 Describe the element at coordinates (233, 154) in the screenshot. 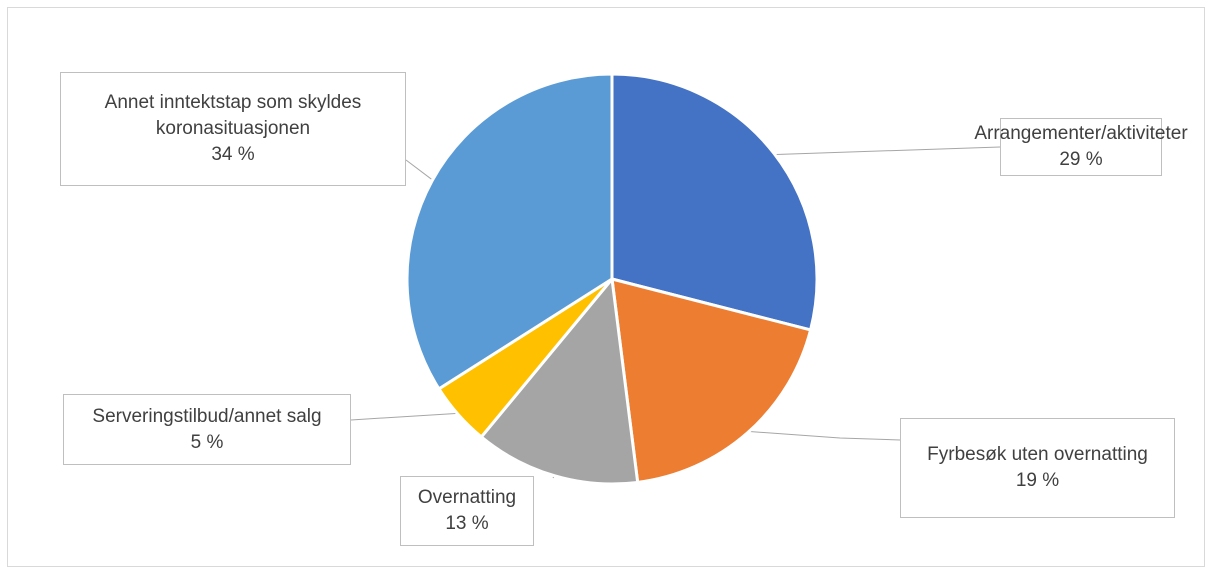

I see `slice-percent: 34 %` at that location.